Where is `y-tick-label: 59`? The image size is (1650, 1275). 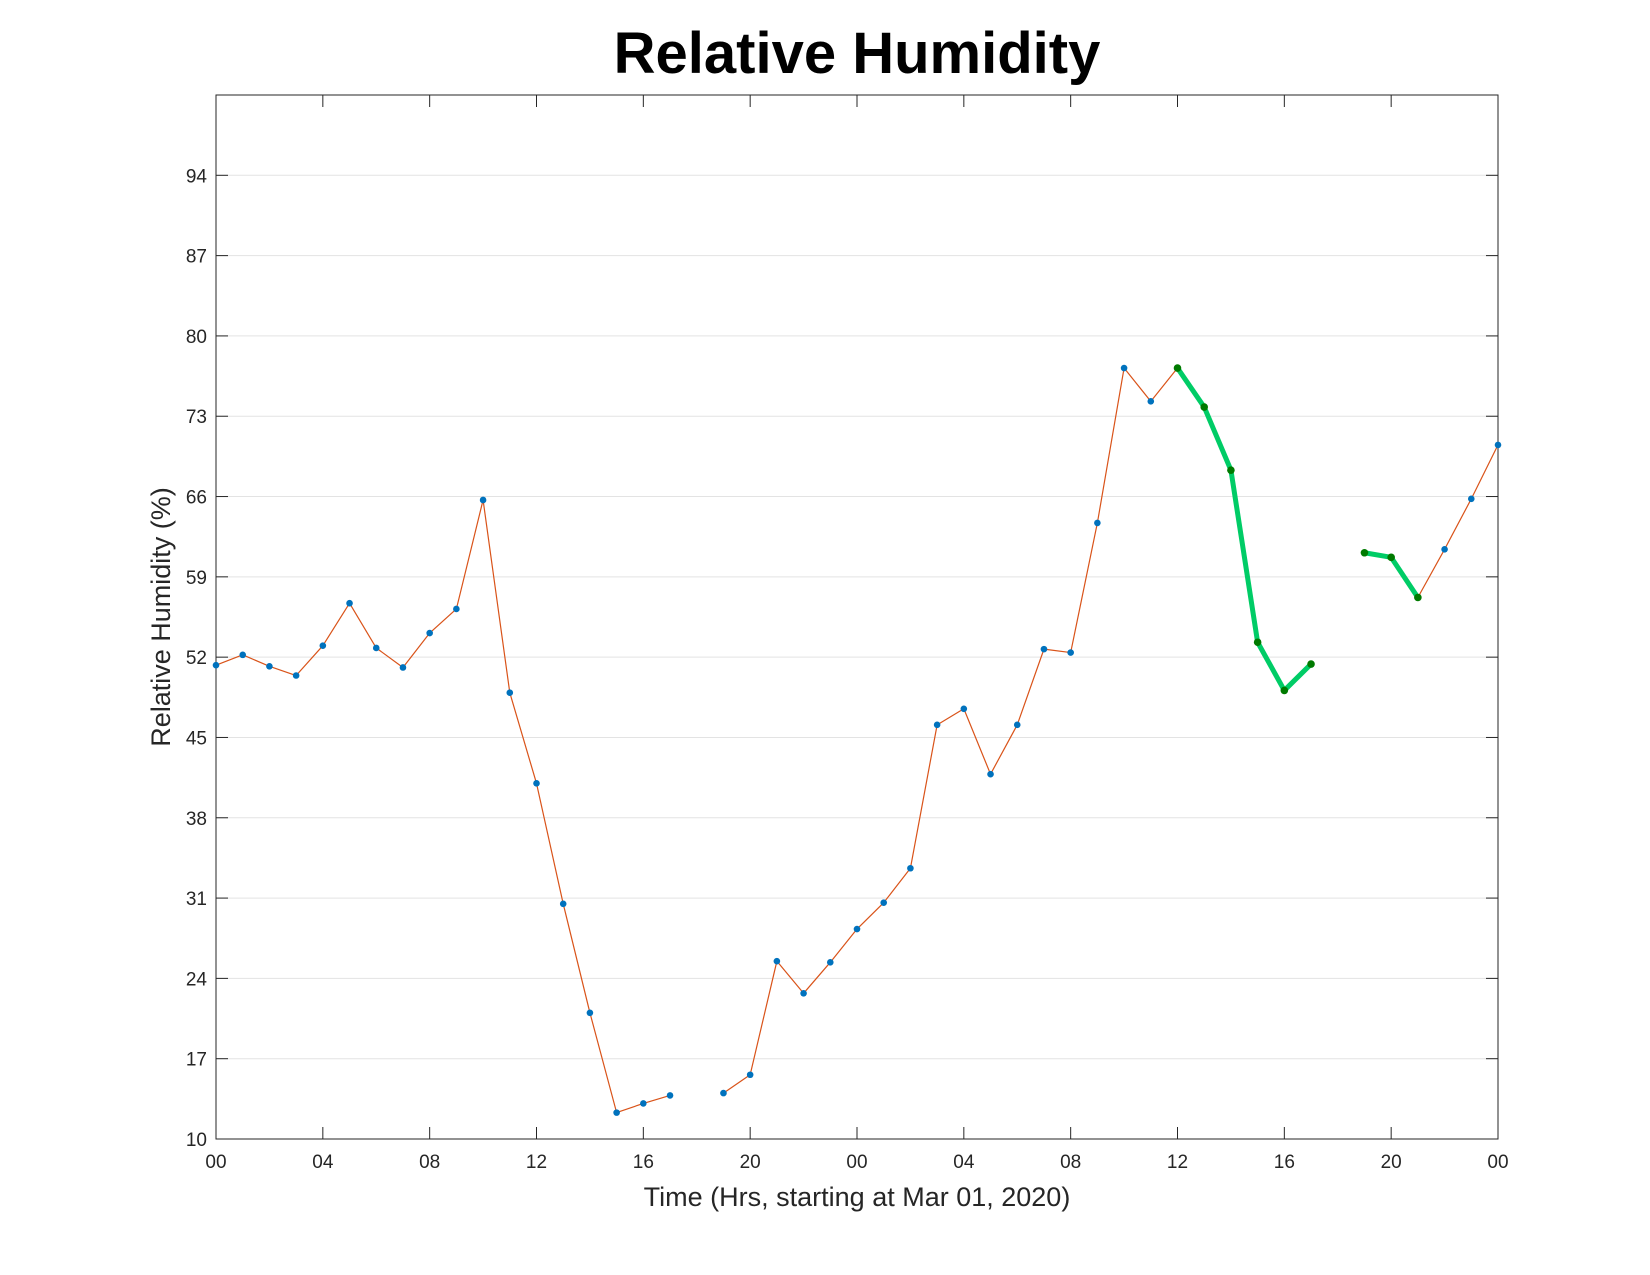
y-tick-label: 59 is located at coordinates (196, 578).